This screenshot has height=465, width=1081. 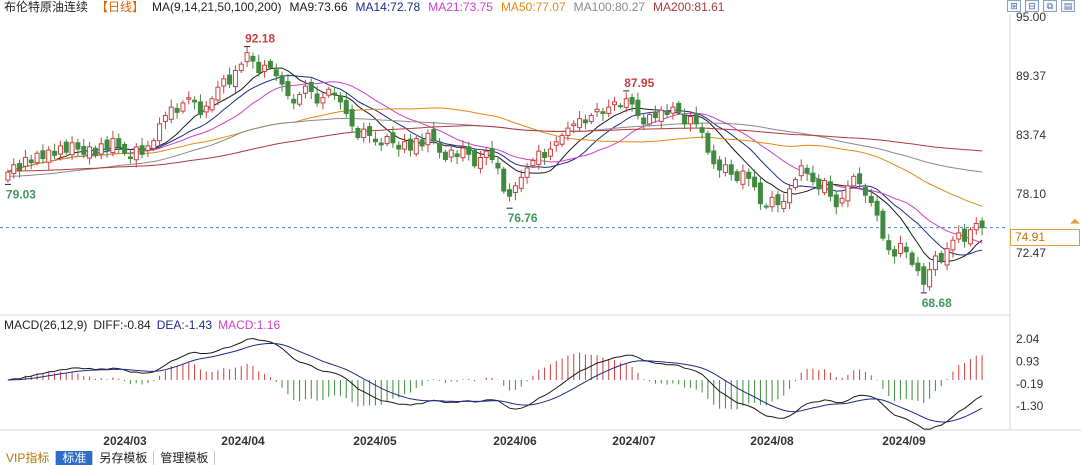 I want to click on ma100-value: MA100:80.27, so click(x=609, y=7).